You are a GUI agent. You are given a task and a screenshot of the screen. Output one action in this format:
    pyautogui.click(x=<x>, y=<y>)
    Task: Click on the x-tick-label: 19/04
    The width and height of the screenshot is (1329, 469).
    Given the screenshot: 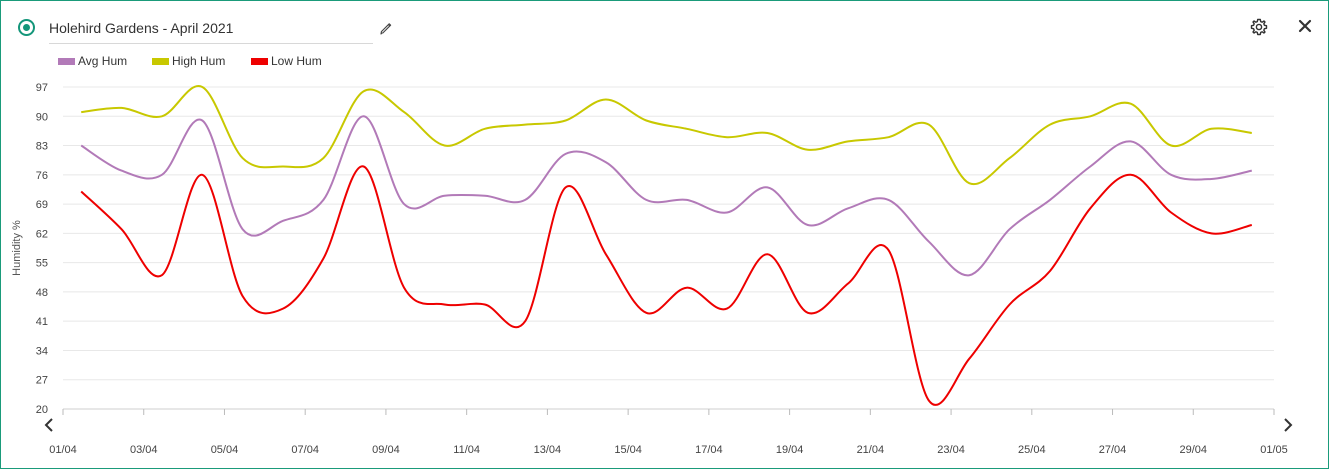 What is the action you would take?
    pyautogui.click(x=790, y=450)
    